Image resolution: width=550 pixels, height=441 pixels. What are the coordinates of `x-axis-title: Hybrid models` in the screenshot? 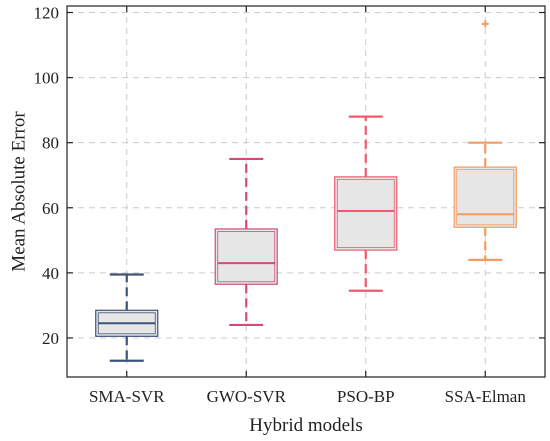 It's located at (305, 425).